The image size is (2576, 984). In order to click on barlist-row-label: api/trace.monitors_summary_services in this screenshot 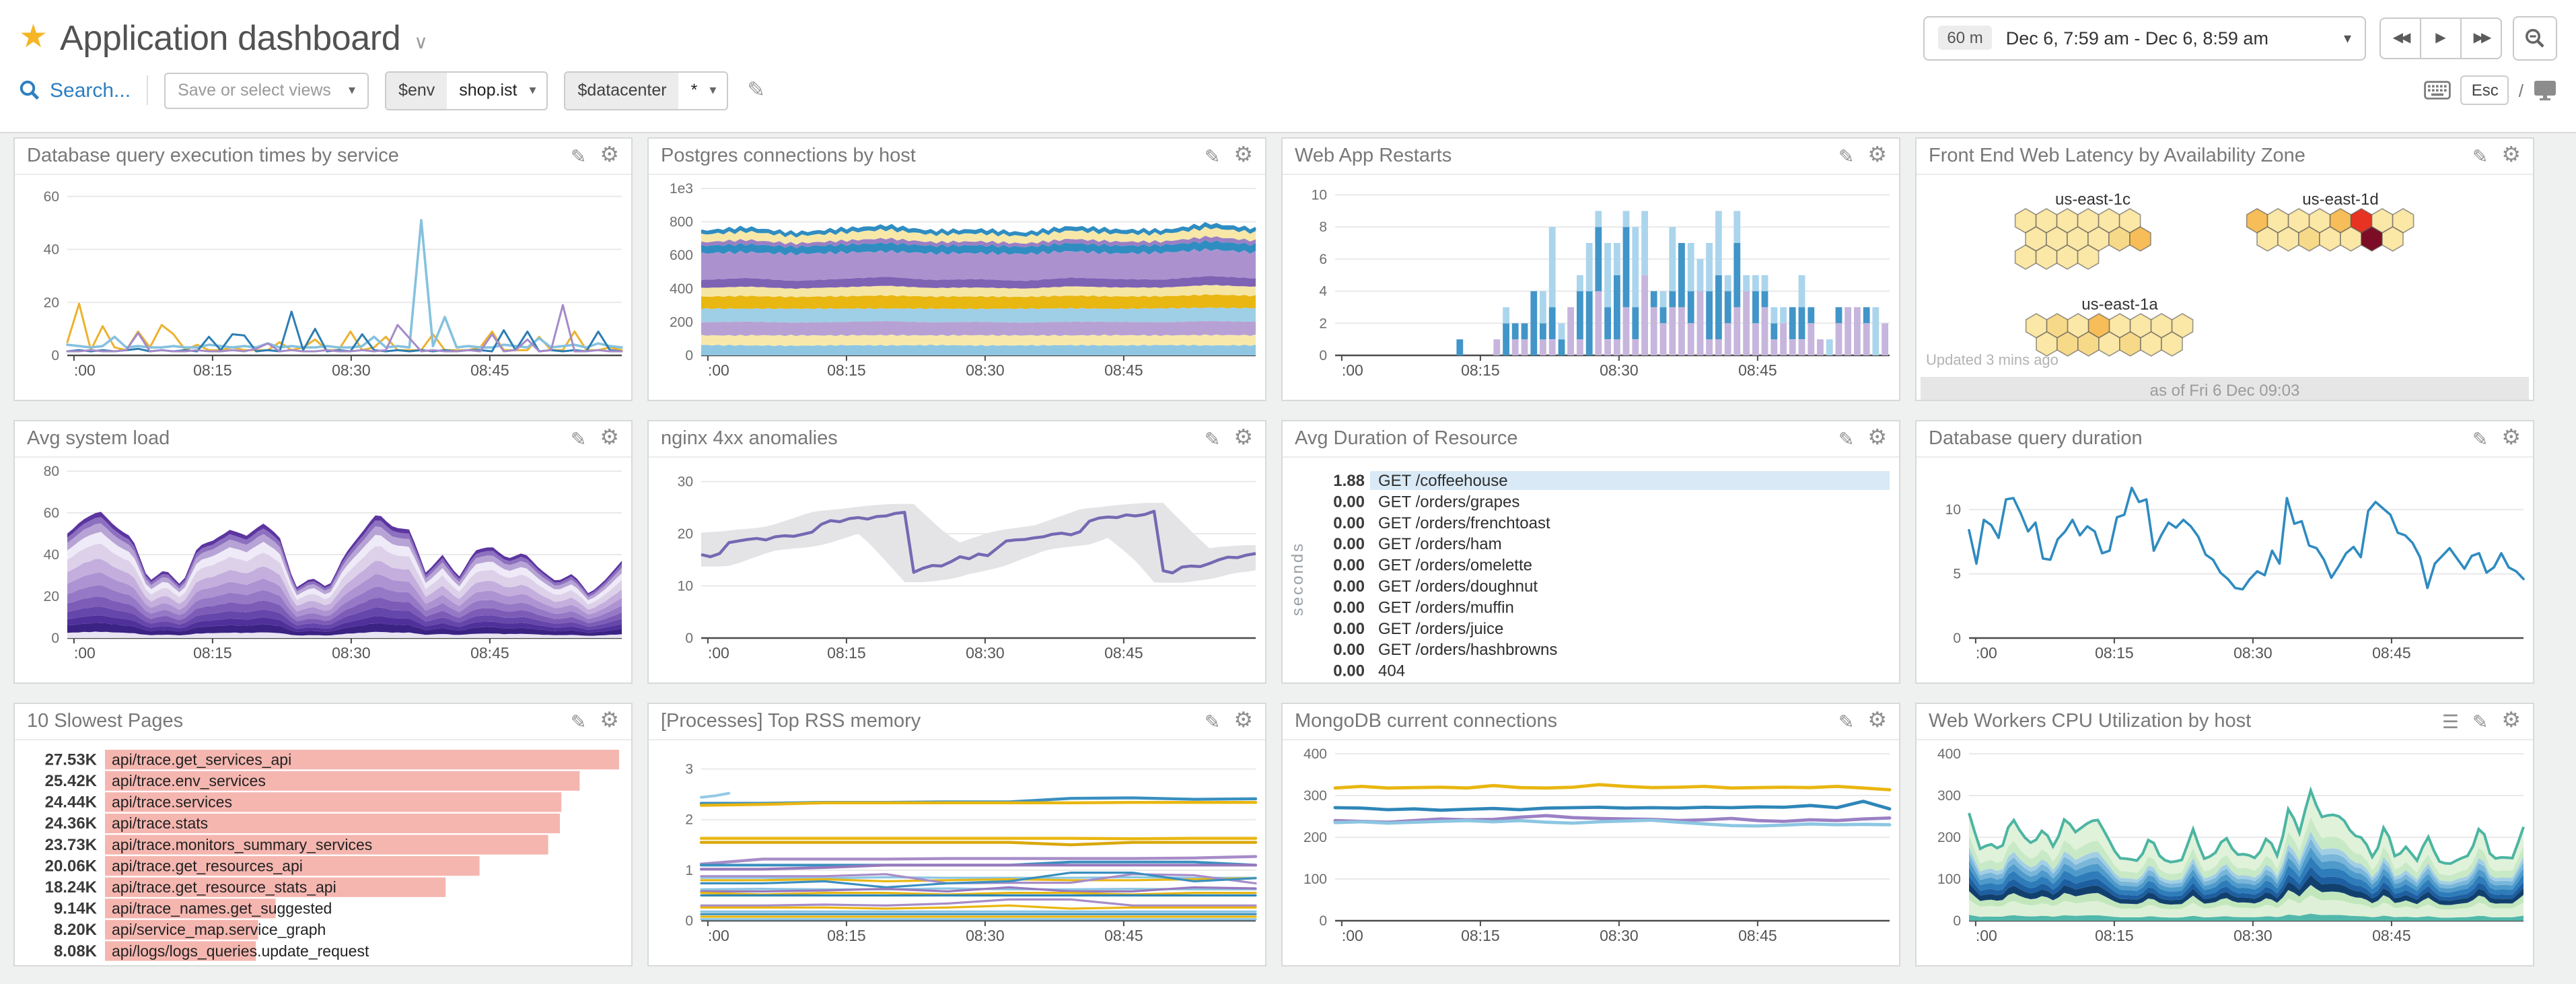, I will do `click(242, 845)`.